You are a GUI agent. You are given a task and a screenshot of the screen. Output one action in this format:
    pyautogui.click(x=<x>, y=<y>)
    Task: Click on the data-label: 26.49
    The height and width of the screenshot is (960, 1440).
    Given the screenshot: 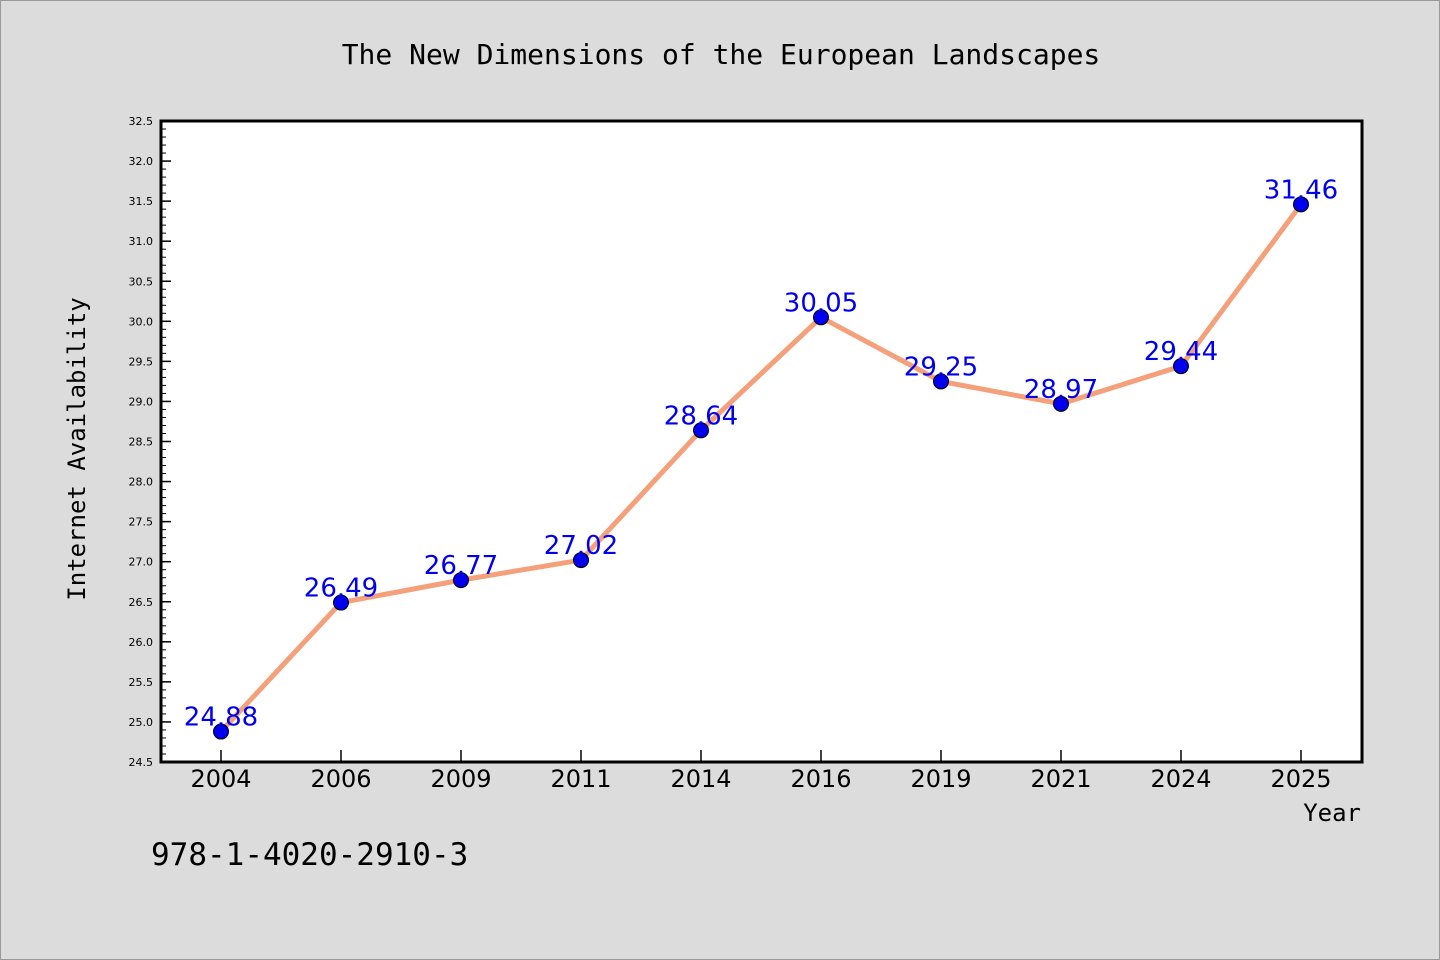 What is the action you would take?
    pyautogui.click(x=341, y=589)
    